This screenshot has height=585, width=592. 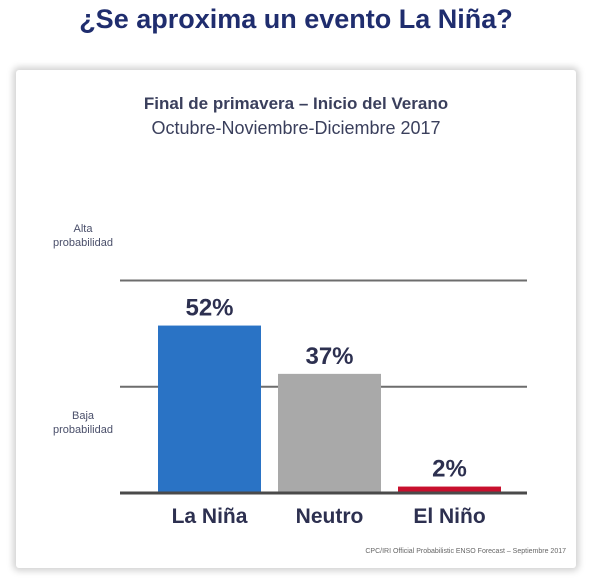 I want to click on page-title: ¿Se aproxima un evento La Niña?, so click(x=296, y=19).